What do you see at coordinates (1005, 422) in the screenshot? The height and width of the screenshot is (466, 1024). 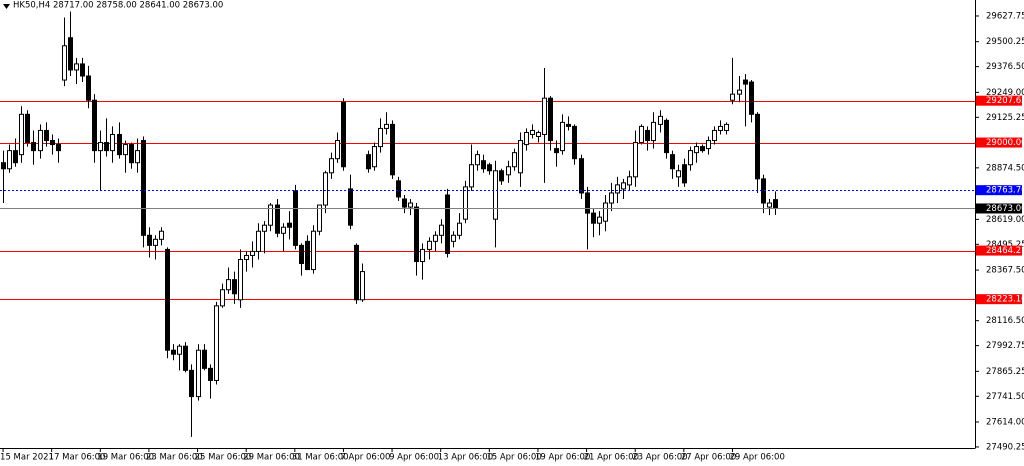 I see `y-tick-label: 27614.00` at bounding box center [1005, 422].